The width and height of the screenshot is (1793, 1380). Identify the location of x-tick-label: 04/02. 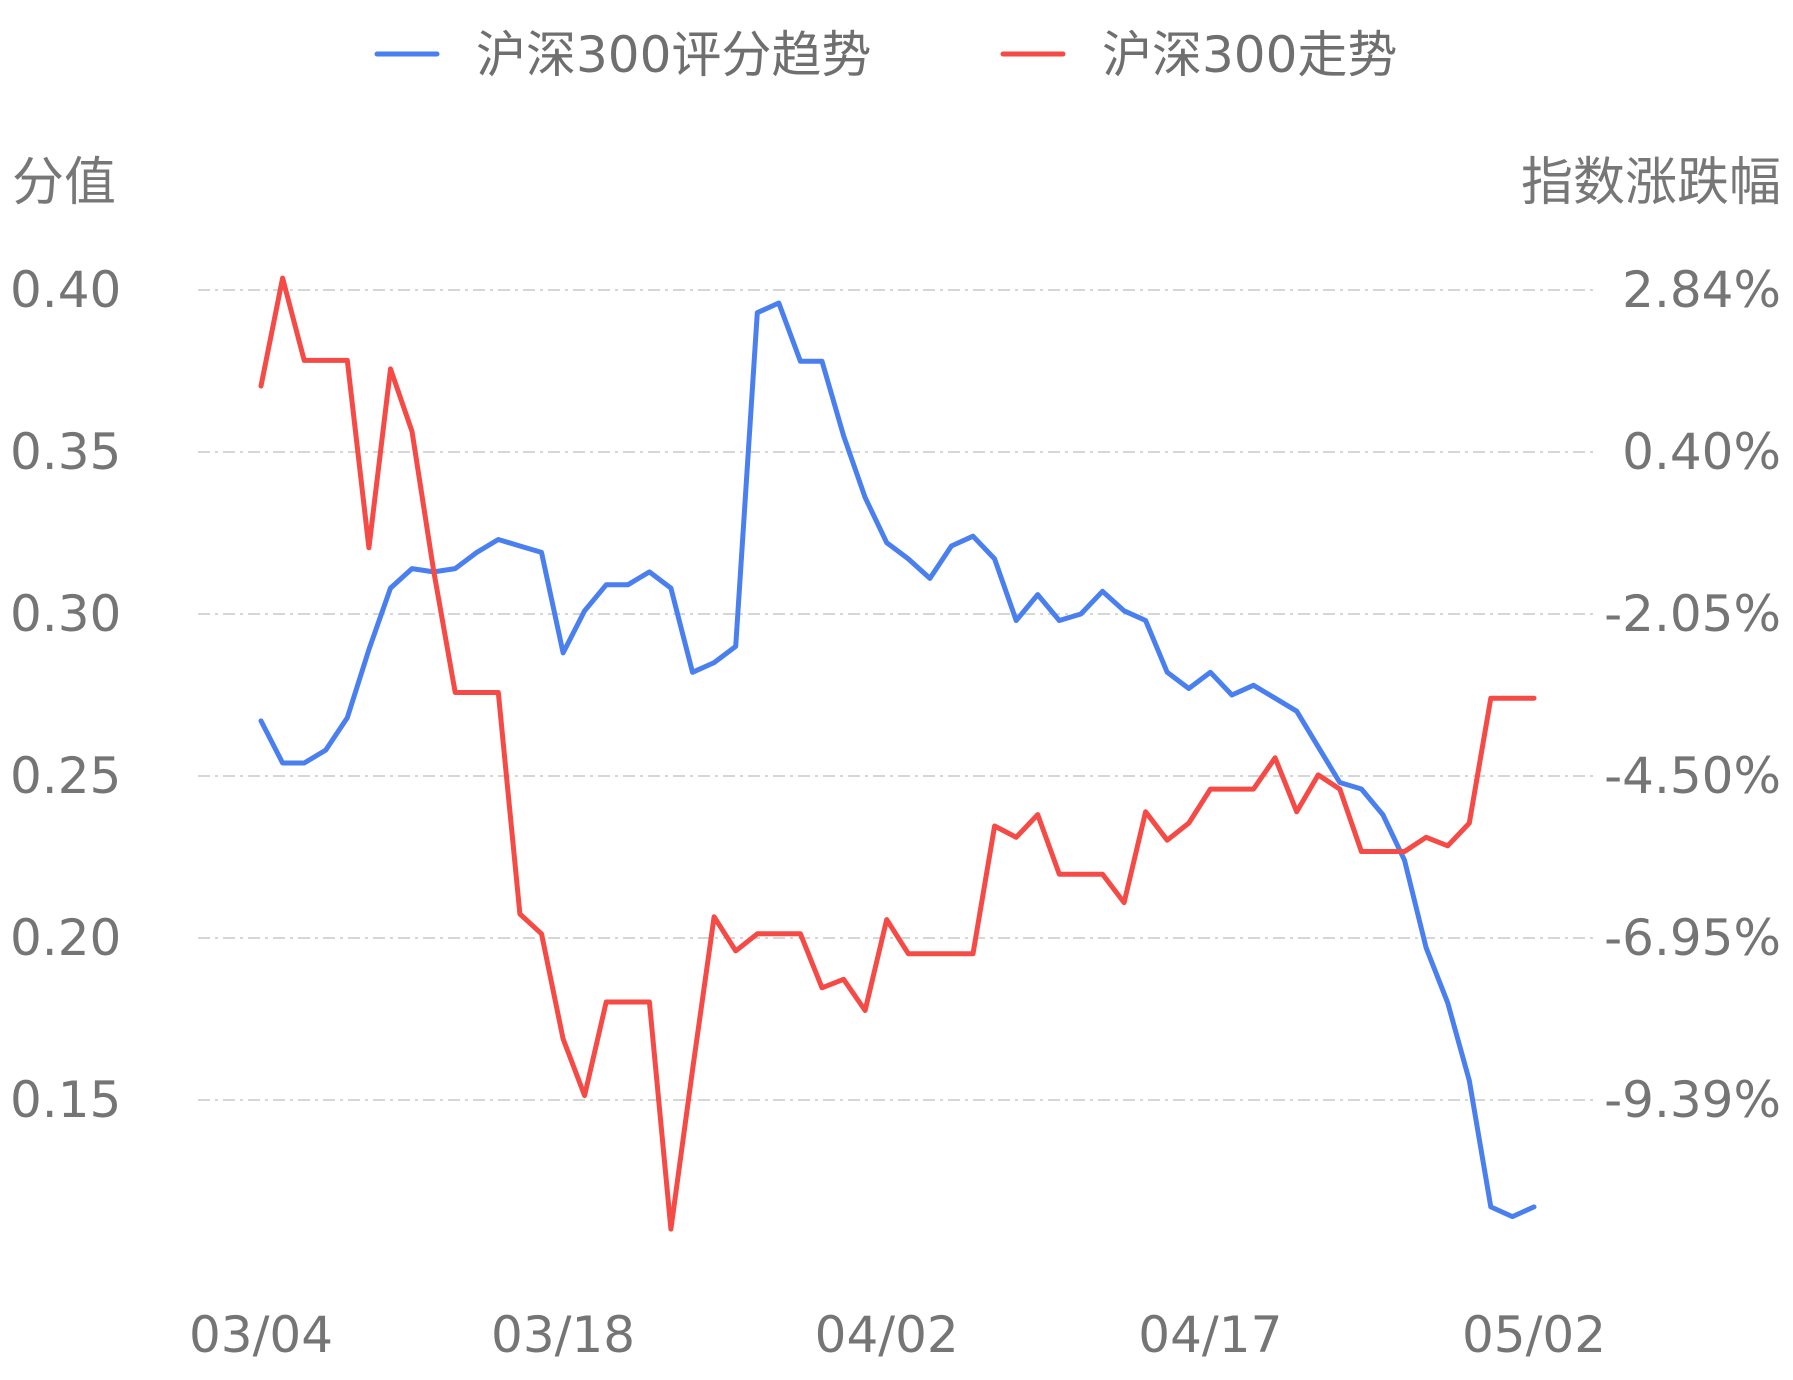
(887, 1335).